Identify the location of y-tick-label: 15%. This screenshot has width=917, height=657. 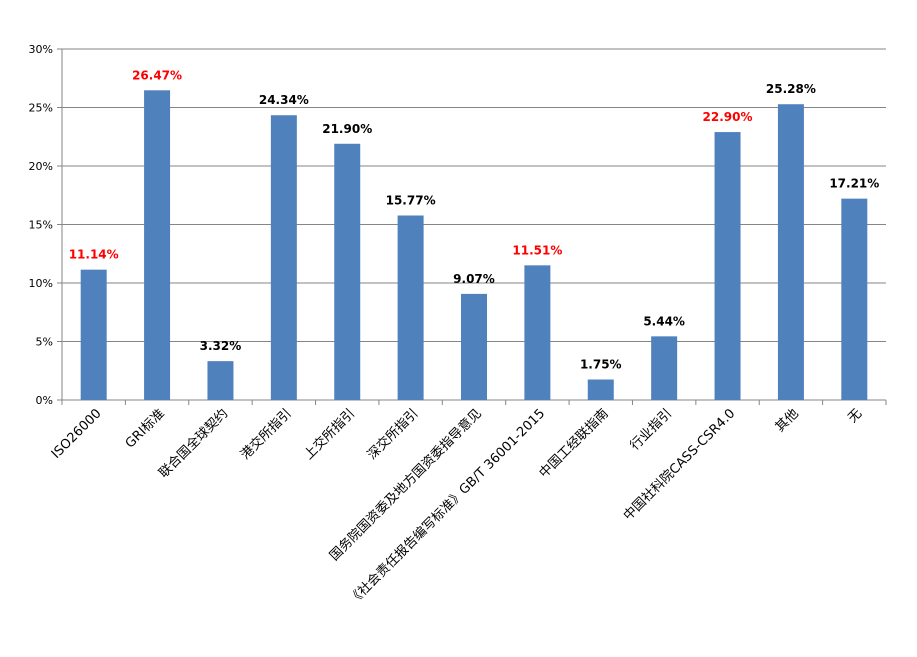
(41, 225).